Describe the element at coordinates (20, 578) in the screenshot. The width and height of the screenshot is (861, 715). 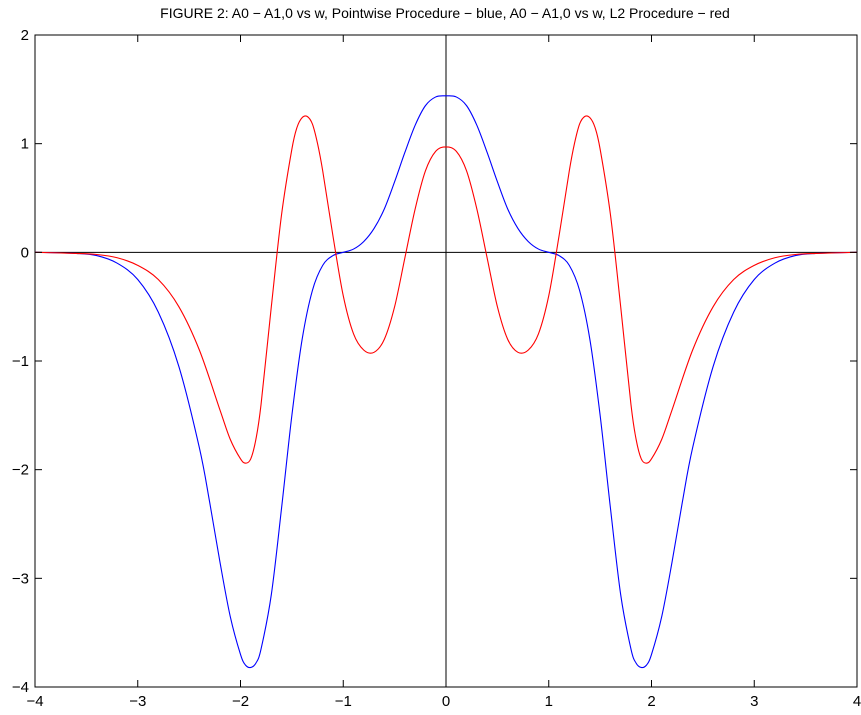
I see `y-tick-label: −3` at that location.